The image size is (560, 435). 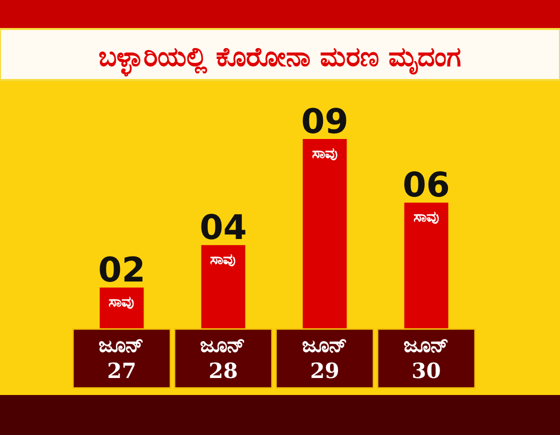 I want to click on data-label: 09, so click(x=324, y=122).